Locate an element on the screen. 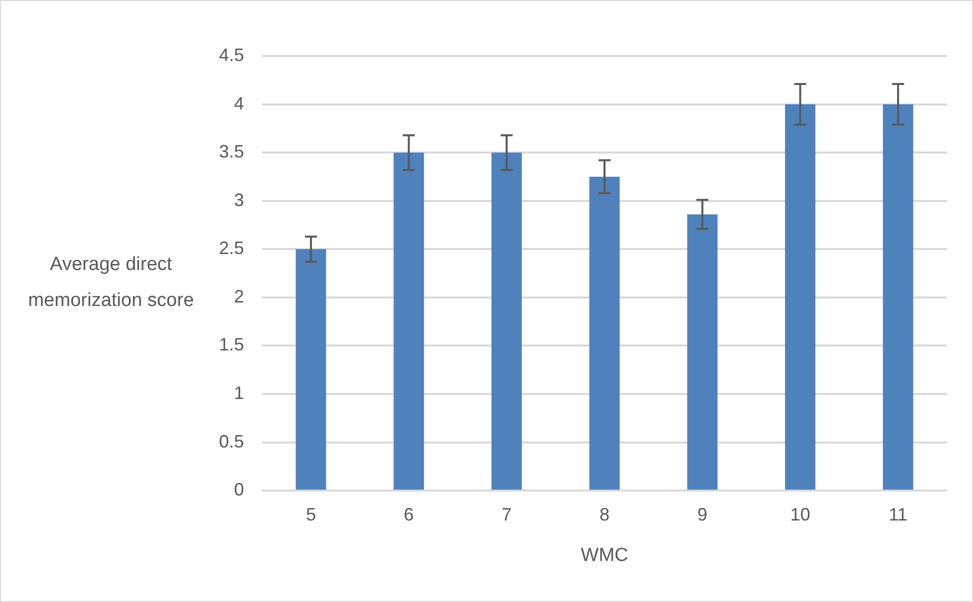  y-tick-label: 3.5 is located at coordinates (231, 152).